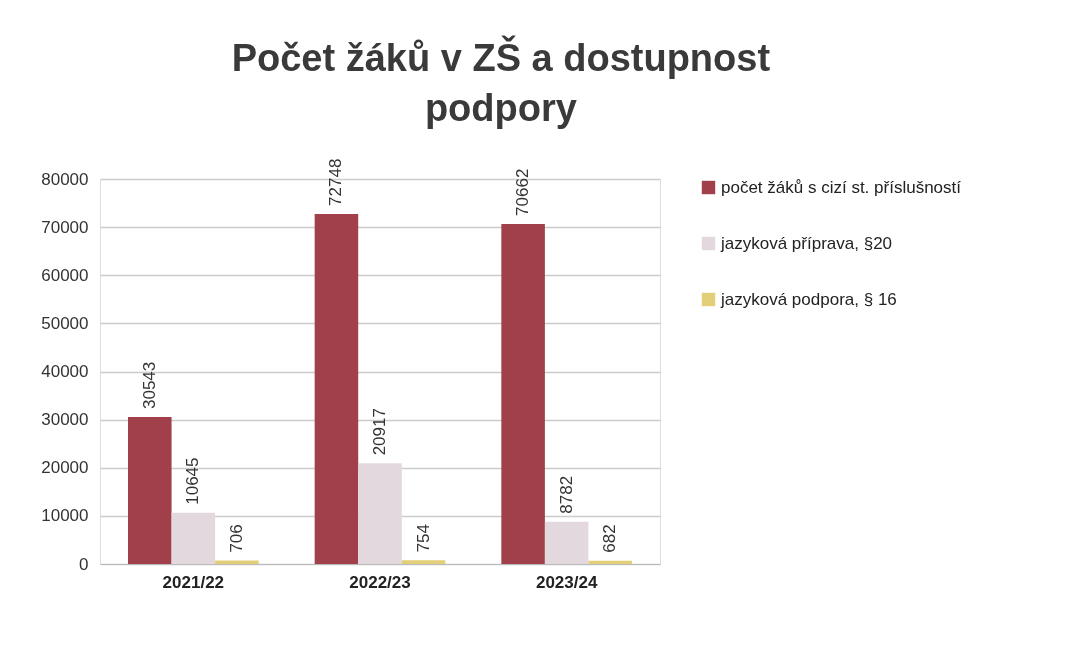  Describe the element at coordinates (423, 538) in the screenshot. I see `data-label: 754` at that location.